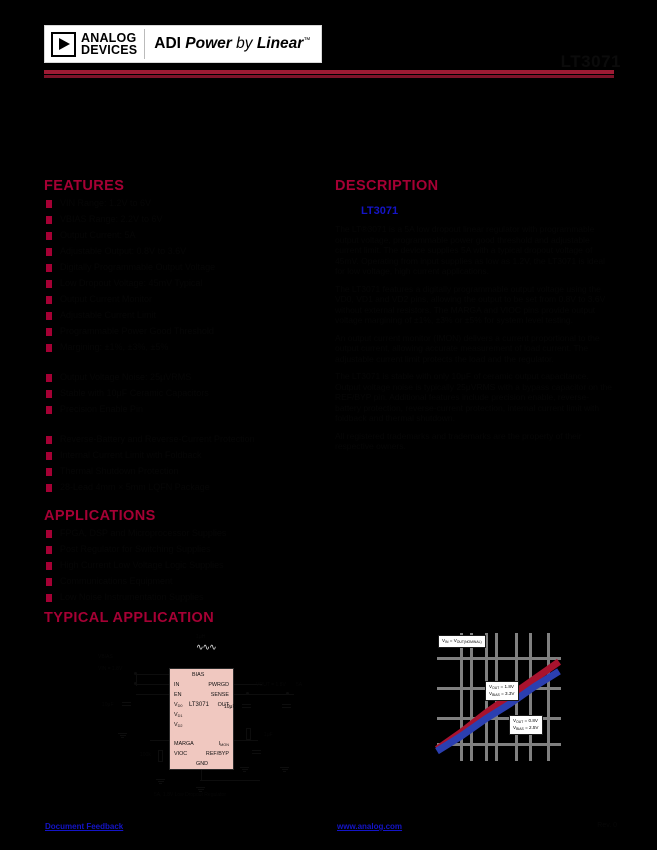 Image resolution: width=657 pixels, height=850 pixels. What do you see at coordinates (248, 734) in the screenshot?
I see `resistor-imon` at bounding box center [248, 734].